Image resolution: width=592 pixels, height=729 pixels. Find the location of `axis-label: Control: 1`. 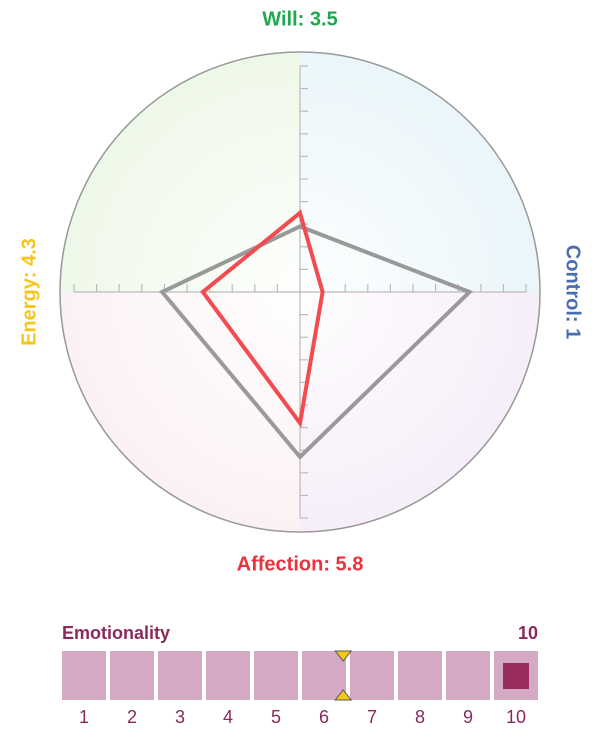

axis-label: Control: 1 is located at coordinates (573, 292).